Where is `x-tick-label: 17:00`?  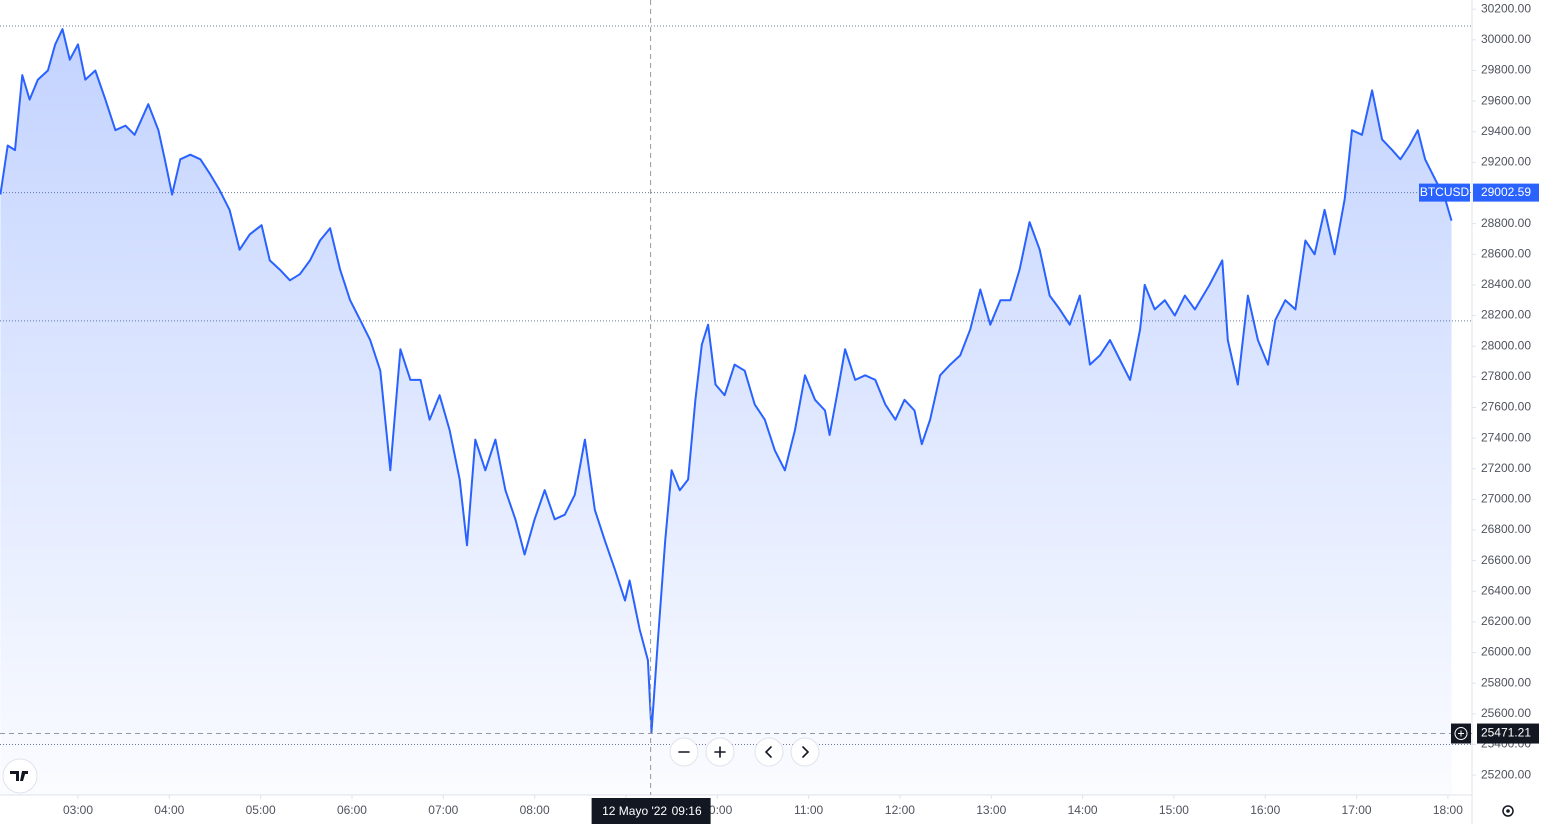 x-tick-label: 17:00 is located at coordinates (1357, 810).